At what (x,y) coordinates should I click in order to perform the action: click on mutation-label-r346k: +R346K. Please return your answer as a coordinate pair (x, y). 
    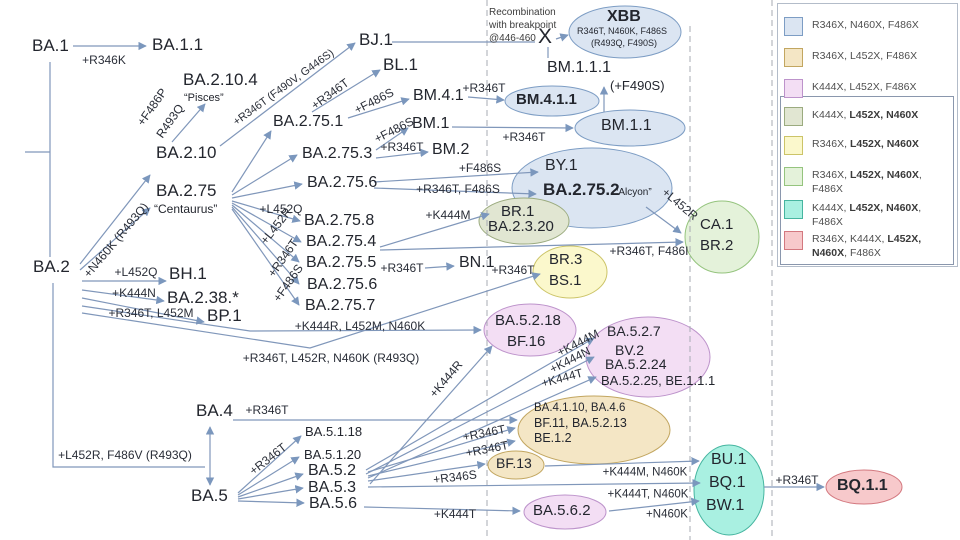
    Looking at the image, I should click on (104, 60).